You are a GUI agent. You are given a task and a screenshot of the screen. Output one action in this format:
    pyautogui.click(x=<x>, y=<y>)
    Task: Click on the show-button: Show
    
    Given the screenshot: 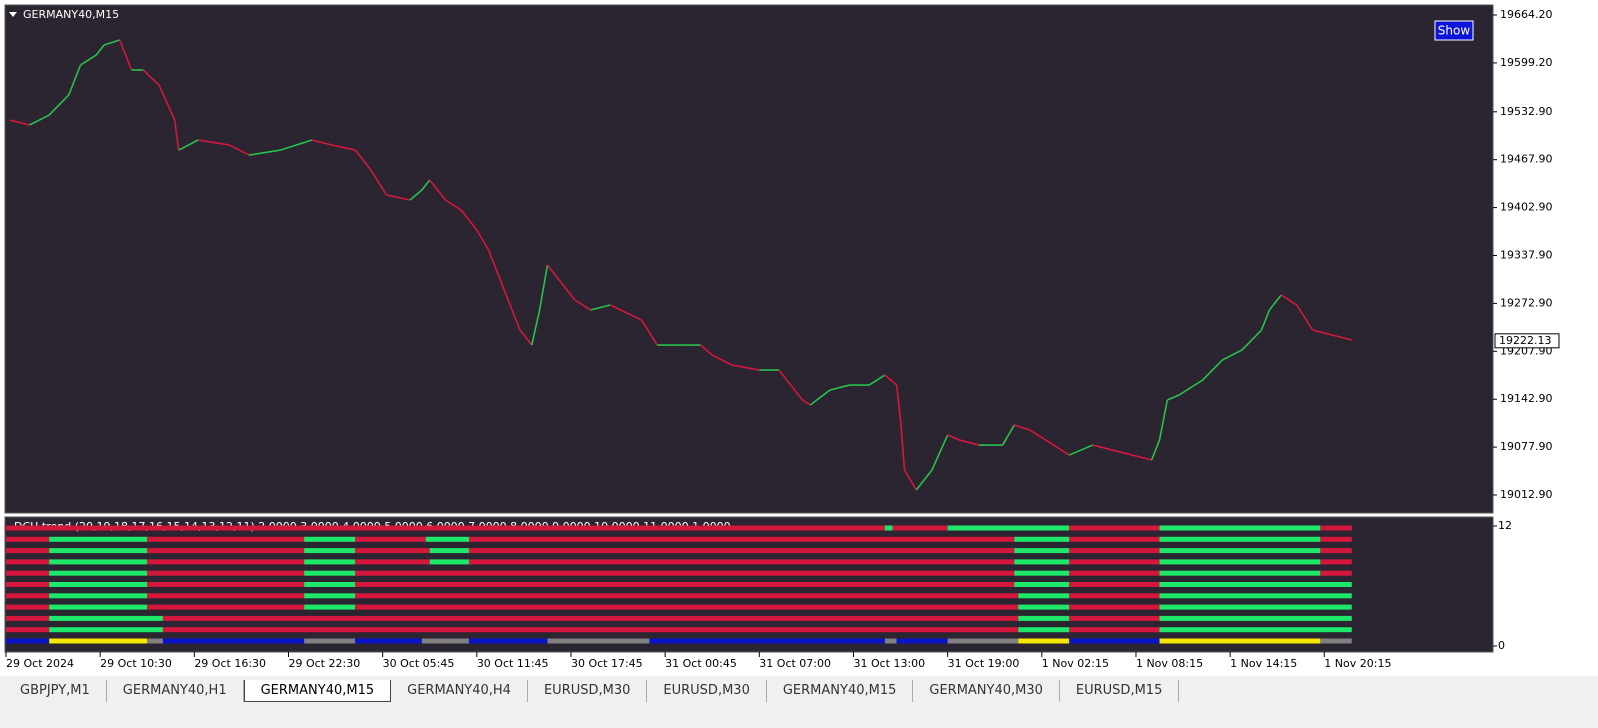 What is the action you would take?
    pyautogui.click(x=1454, y=31)
    